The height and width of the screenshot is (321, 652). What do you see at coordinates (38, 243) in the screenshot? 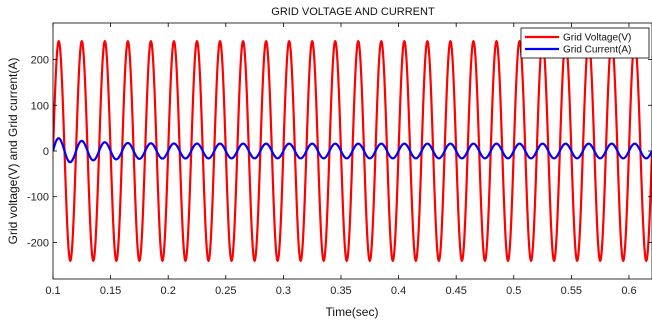
I see `y-tick-label: -200` at bounding box center [38, 243].